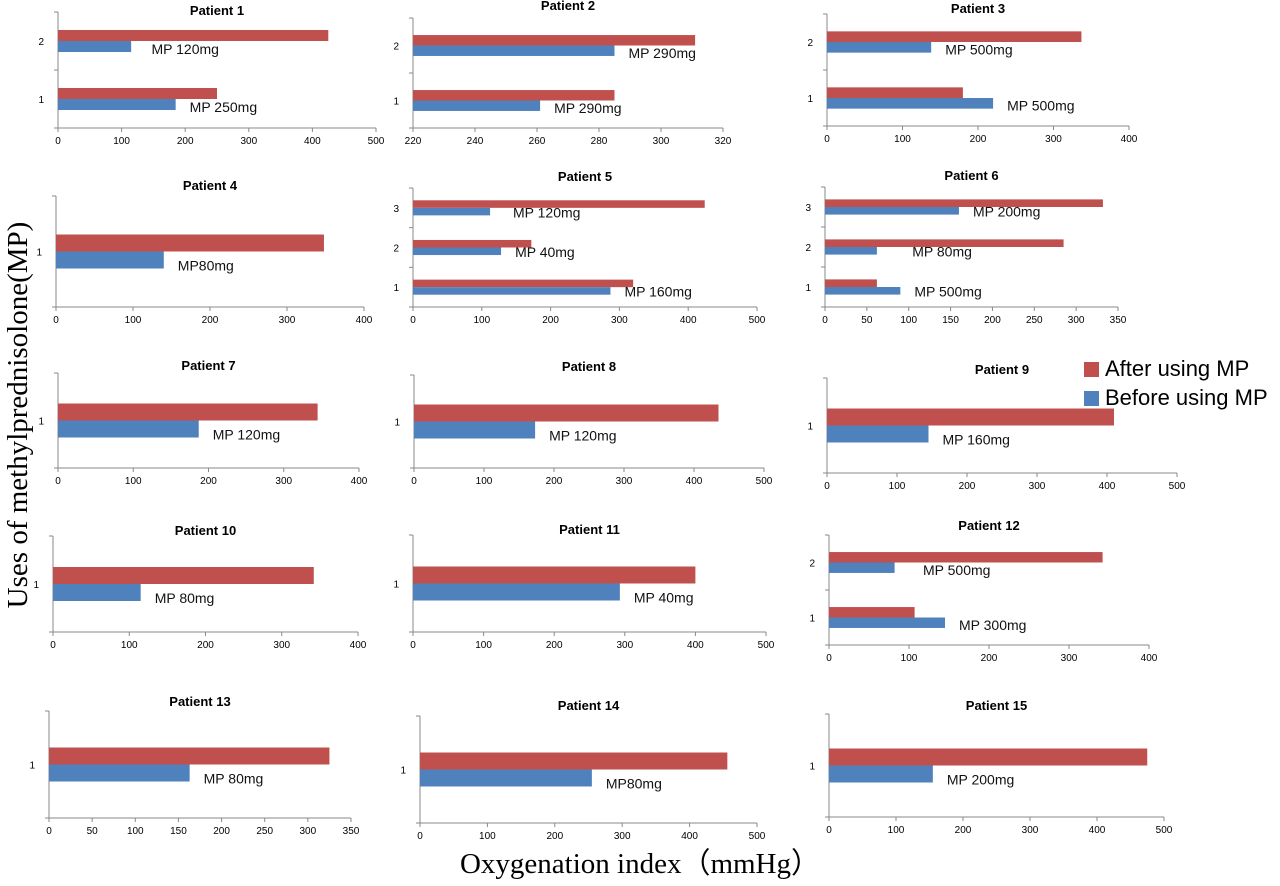 The height and width of the screenshot is (886, 1280). What do you see at coordinates (661, 141) in the screenshot?
I see `panel-2-x-tick-label: 300` at bounding box center [661, 141].